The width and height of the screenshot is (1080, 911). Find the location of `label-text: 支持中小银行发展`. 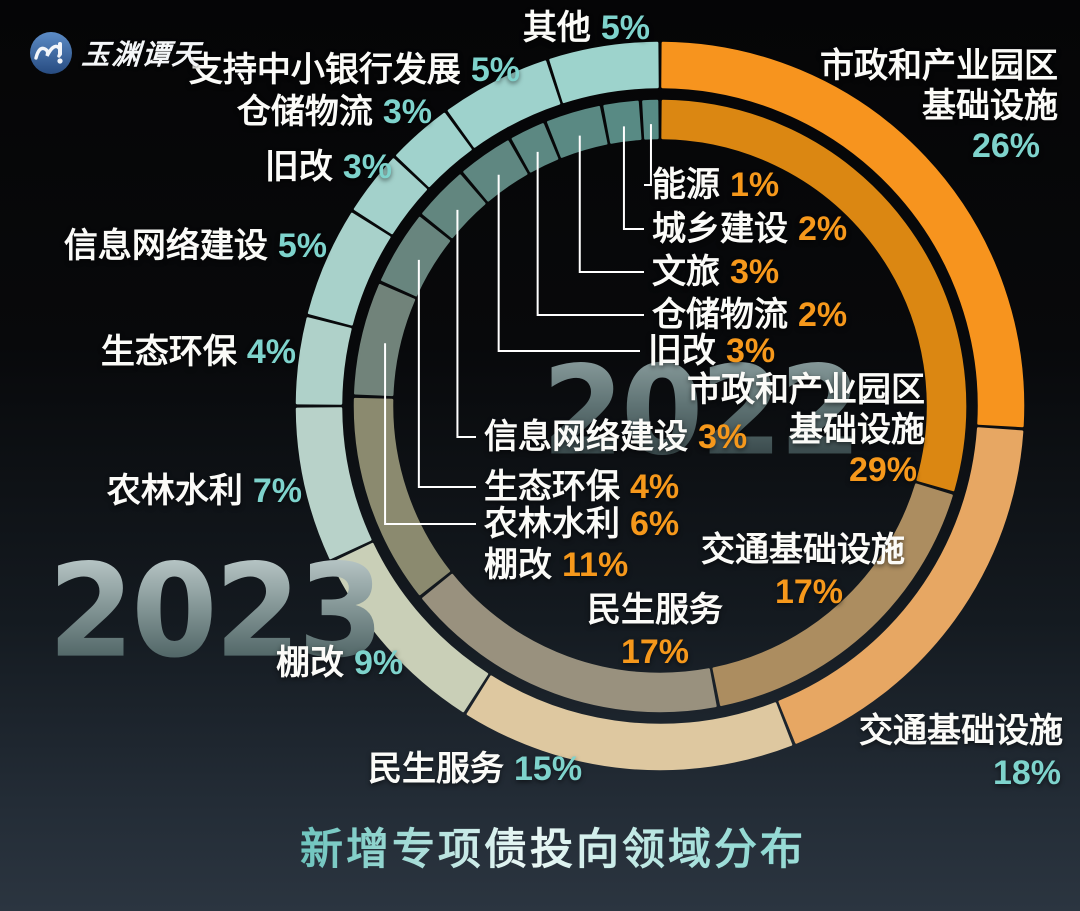

label-text: 支持中小银行发展 is located at coordinates (324, 69).